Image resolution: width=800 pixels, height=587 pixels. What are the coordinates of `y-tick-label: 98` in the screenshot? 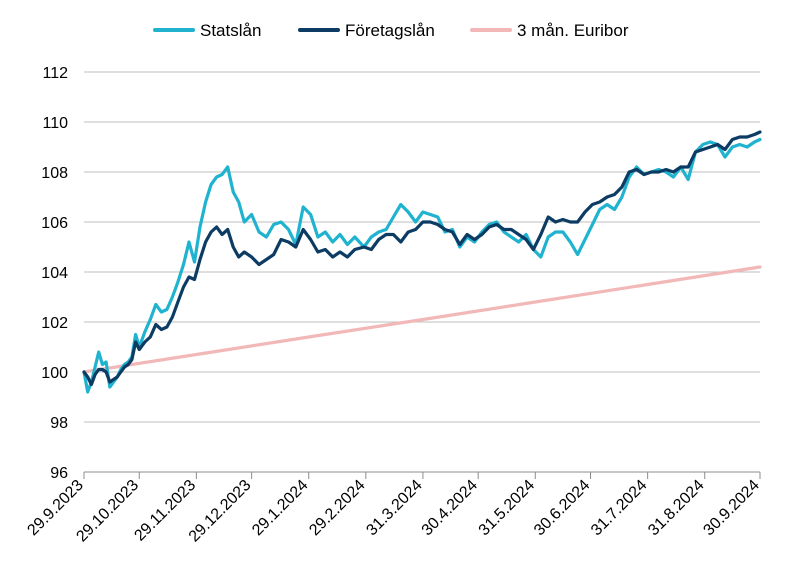 It's located at (59, 423).